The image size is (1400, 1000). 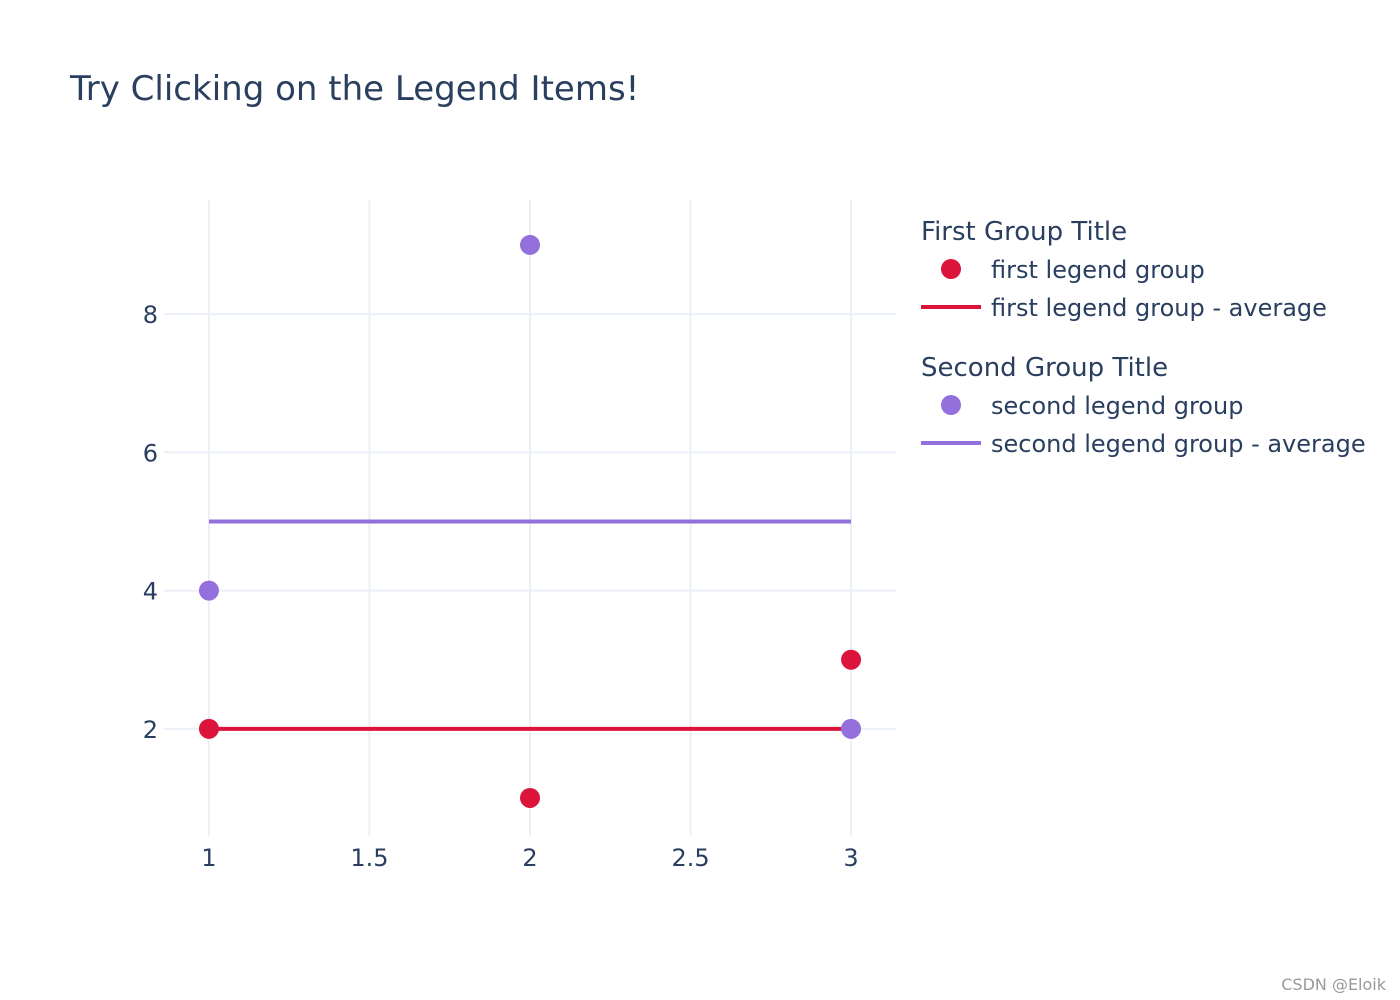 I want to click on legend-item: first legend group - average, so click(x=1124, y=308).